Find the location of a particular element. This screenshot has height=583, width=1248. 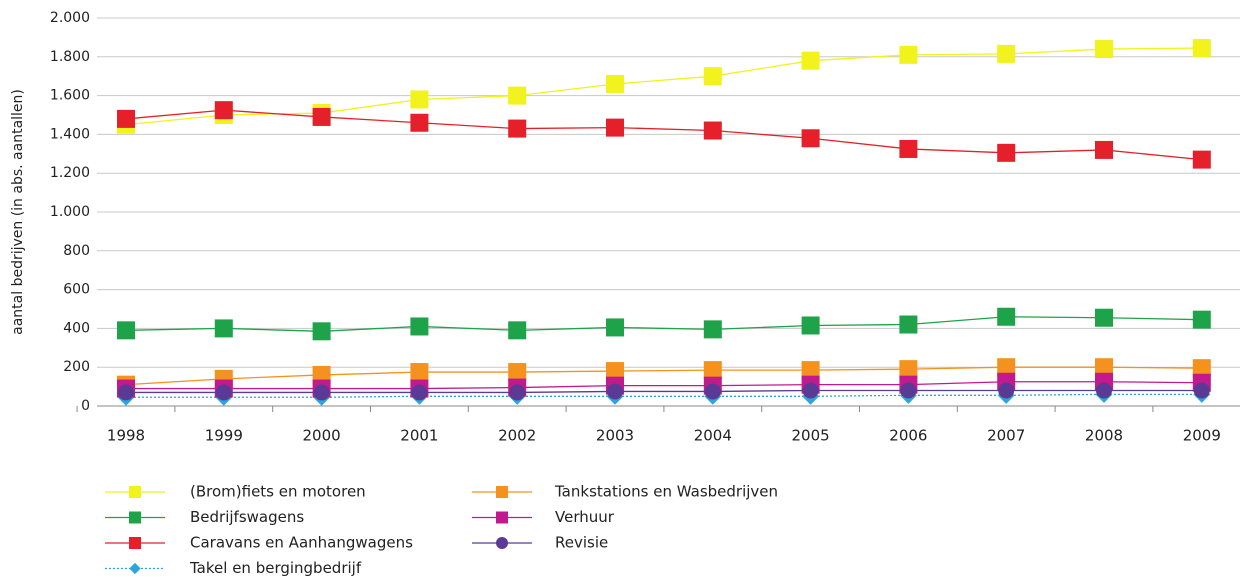

x-tick-label: 2004 is located at coordinates (713, 436).